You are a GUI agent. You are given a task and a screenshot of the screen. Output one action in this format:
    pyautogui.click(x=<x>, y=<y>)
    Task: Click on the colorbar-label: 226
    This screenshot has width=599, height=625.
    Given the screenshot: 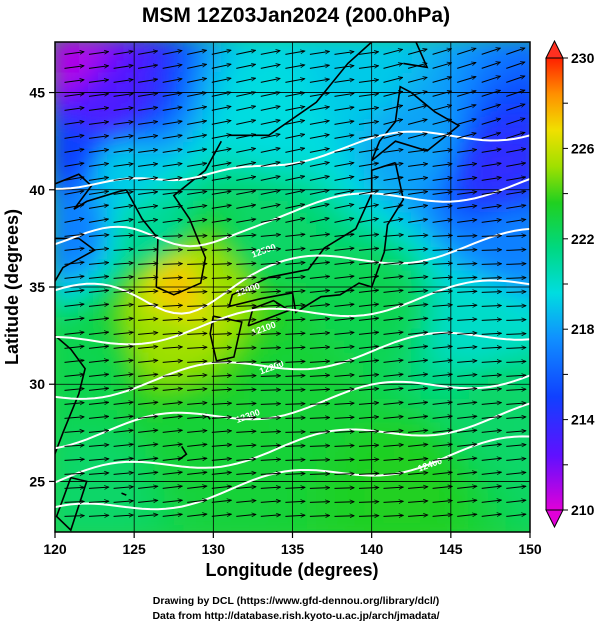 What is the action you would take?
    pyautogui.click(x=583, y=148)
    